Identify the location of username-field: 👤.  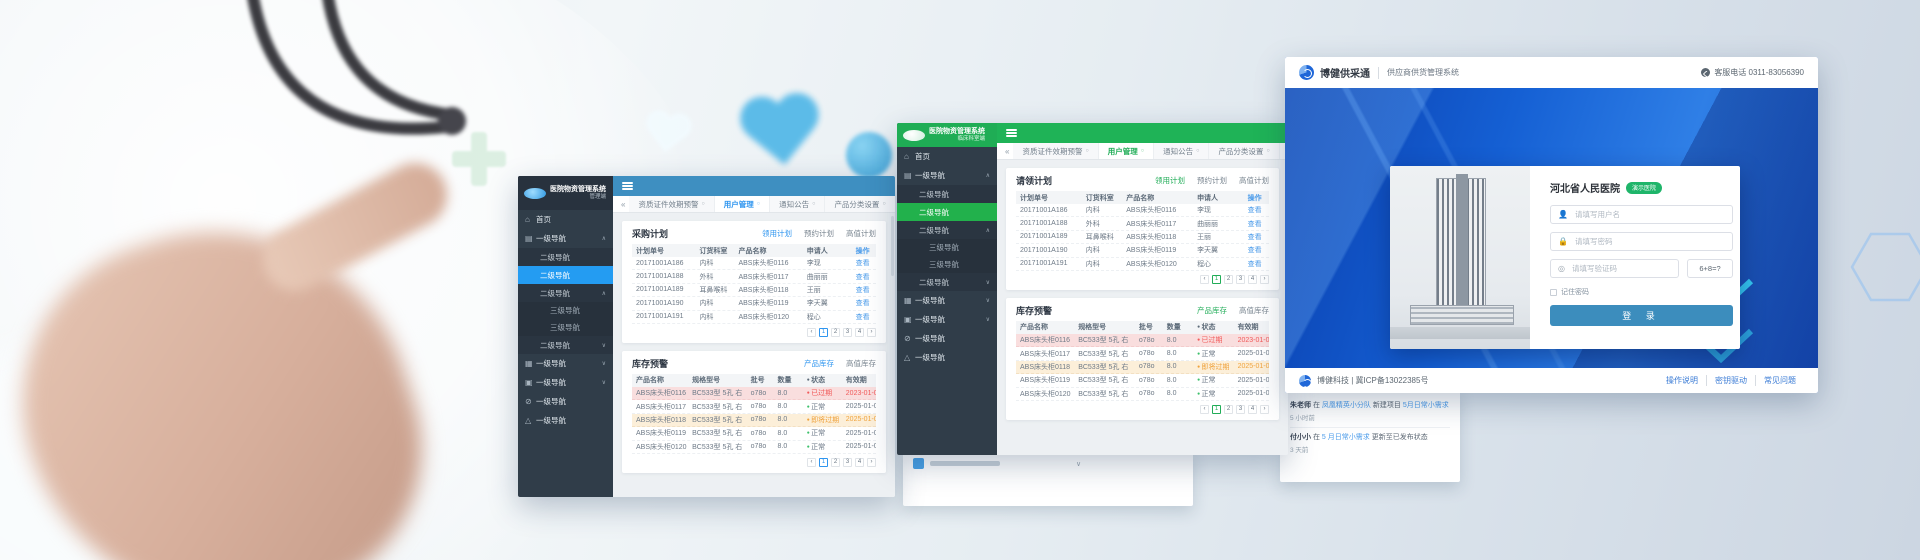
(1641, 214).